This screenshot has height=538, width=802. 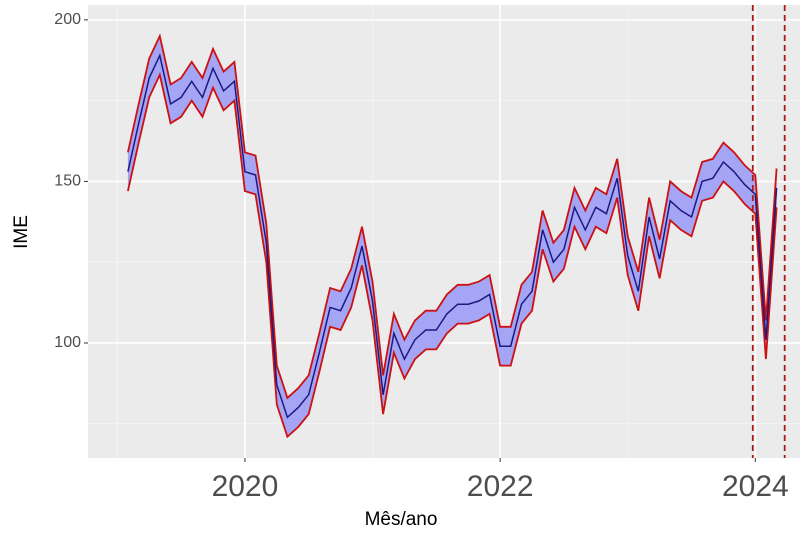 I want to click on x-tick-label: 2024, so click(x=755, y=486).